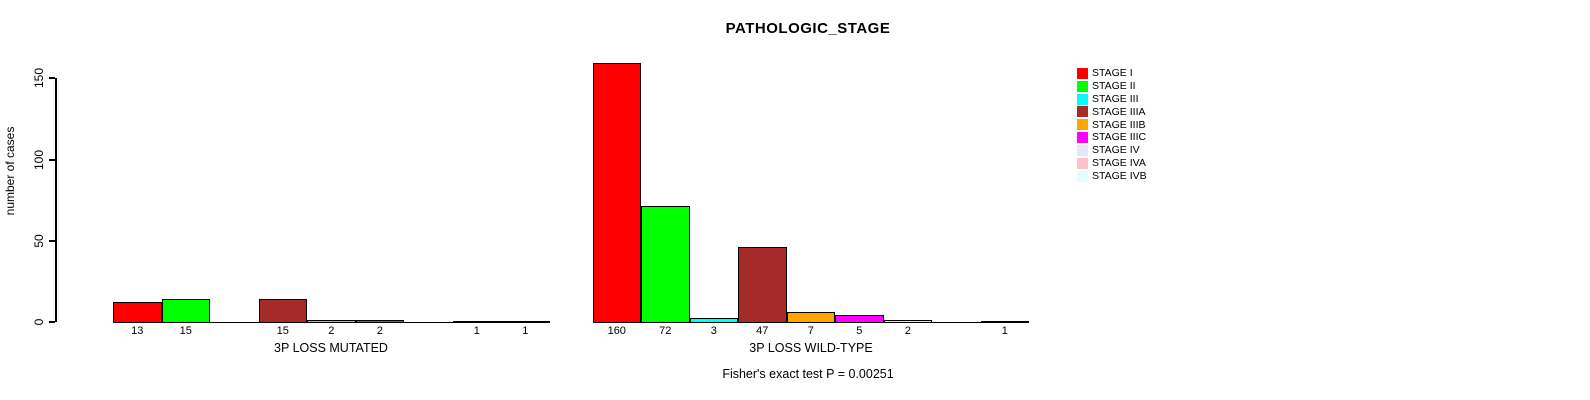  Describe the element at coordinates (811, 348) in the screenshot. I see `group-axis-label-wild-type: 3P LOSS WILD-TYPE` at that location.